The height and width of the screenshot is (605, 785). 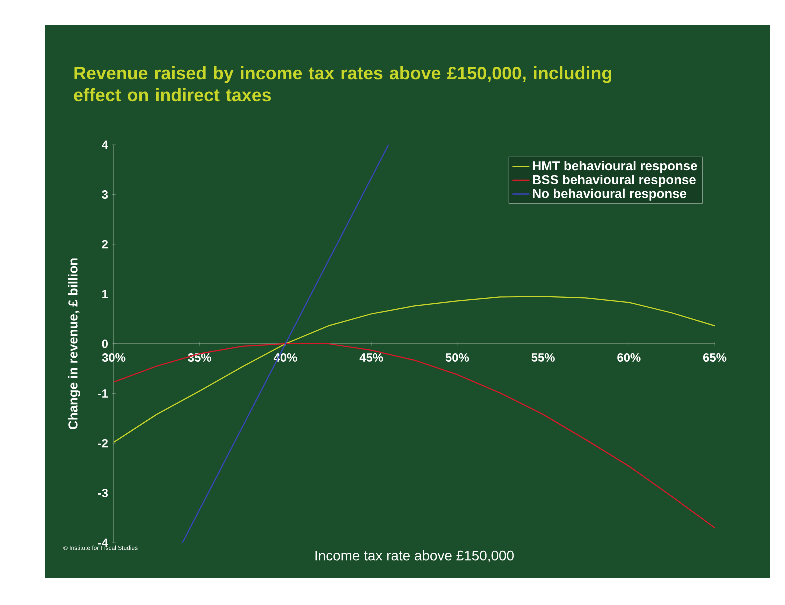 I want to click on y-tick-label: 3, so click(x=105, y=194).